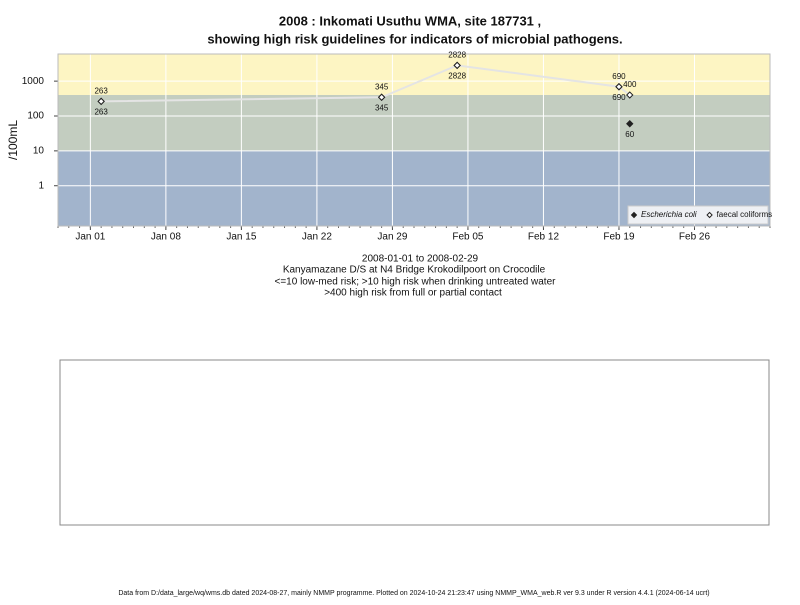  What do you see at coordinates (619, 237) in the screenshot?
I see `x-tick-label: Feb 19` at bounding box center [619, 237].